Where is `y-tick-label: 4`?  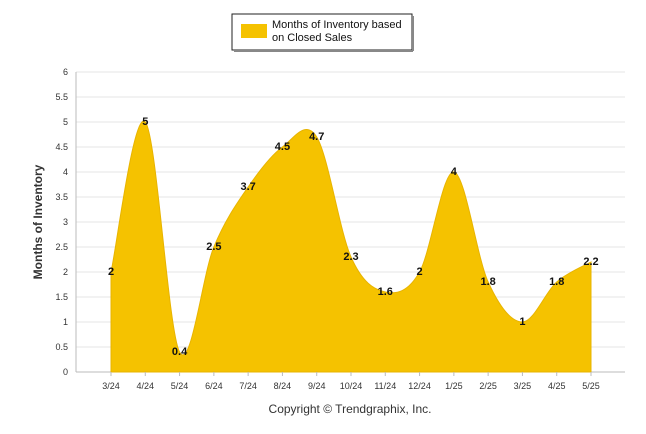 y-tick-label: 4 is located at coordinates (65, 172).